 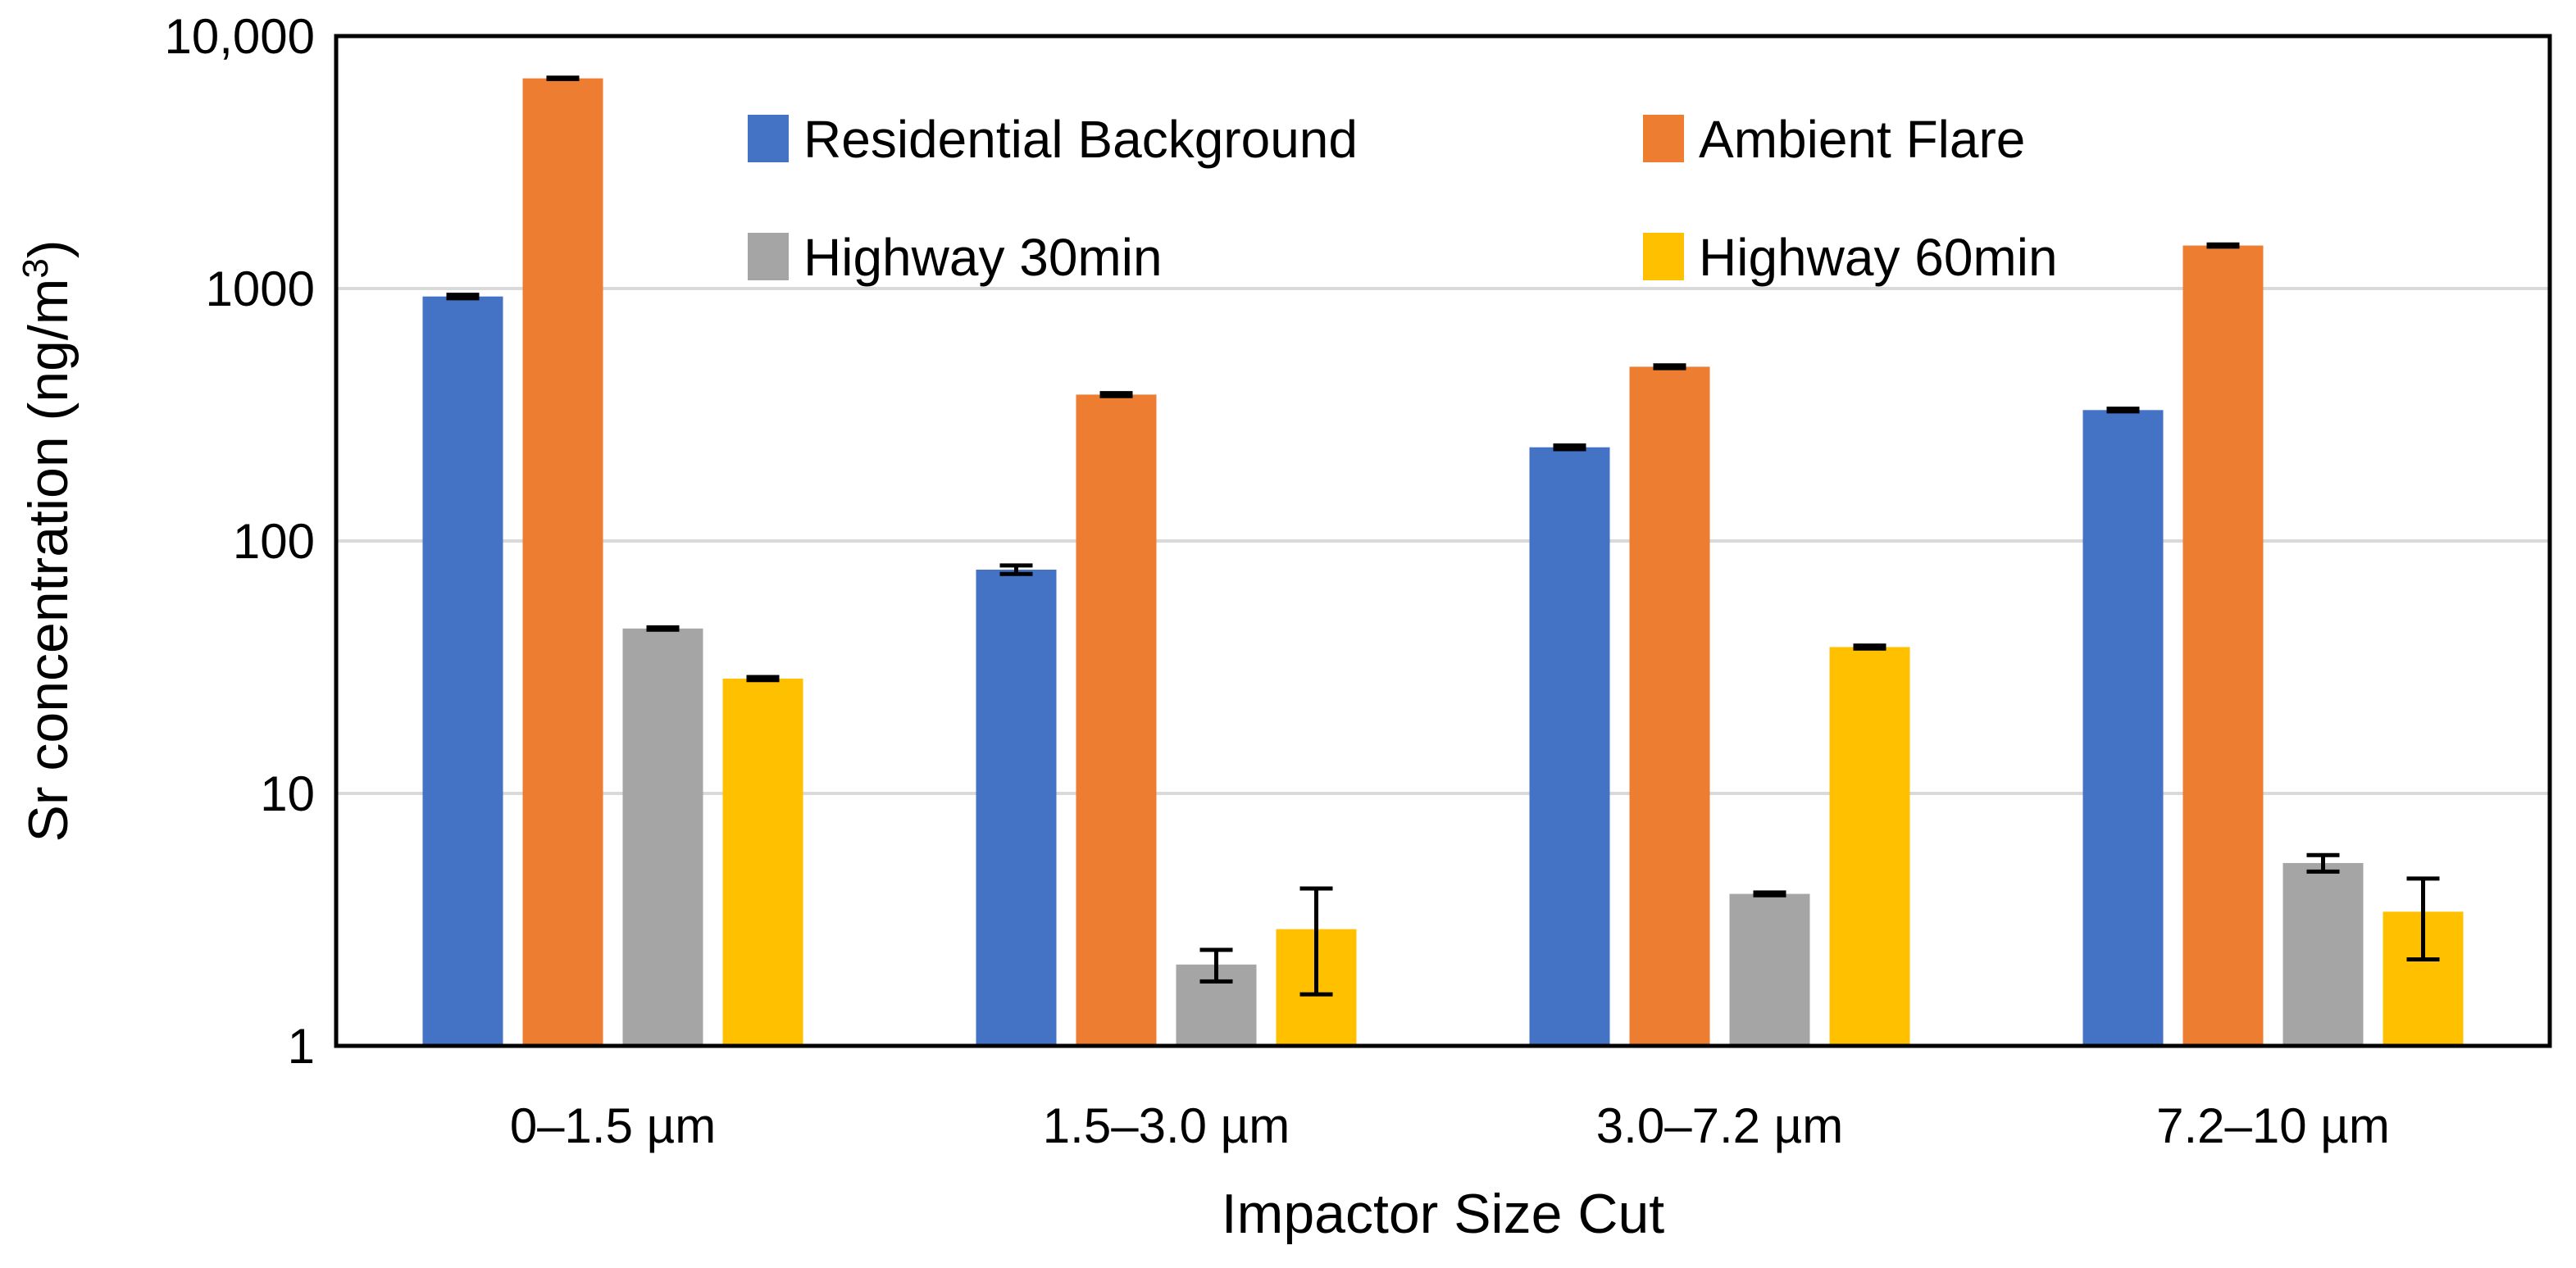 What do you see at coordinates (48, 561) in the screenshot?
I see `y-axis-title-main: Sr concentration (ng/m` at bounding box center [48, 561].